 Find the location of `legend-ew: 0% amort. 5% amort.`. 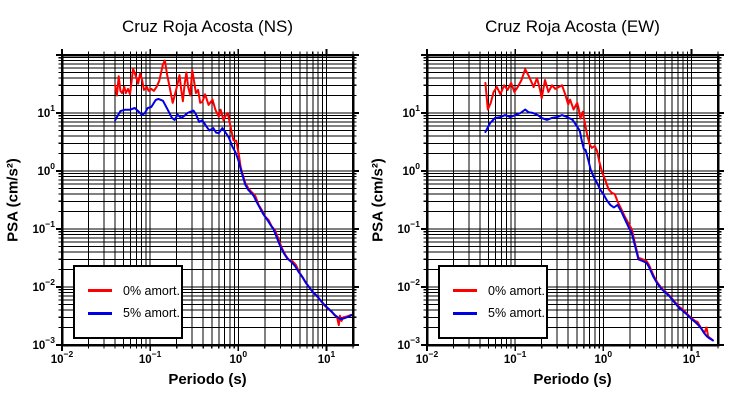

legend-ew: 0% amort. 5% amort. is located at coordinates (493, 302).